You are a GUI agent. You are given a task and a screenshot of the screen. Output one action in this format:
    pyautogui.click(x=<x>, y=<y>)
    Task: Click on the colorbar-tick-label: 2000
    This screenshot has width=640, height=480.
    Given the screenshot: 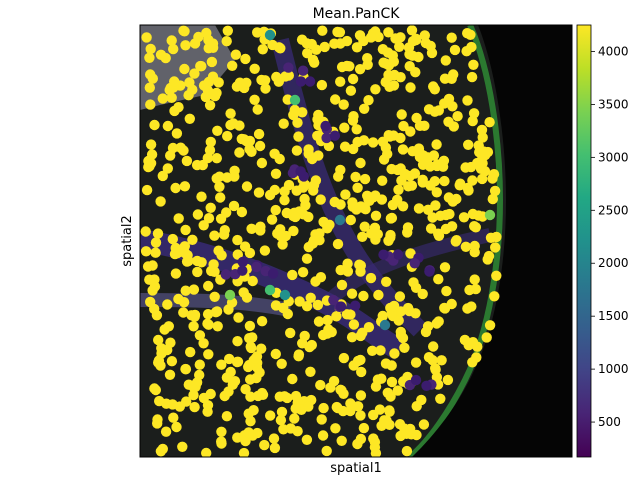 What is the action you would take?
    pyautogui.click(x=613, y=263)
    